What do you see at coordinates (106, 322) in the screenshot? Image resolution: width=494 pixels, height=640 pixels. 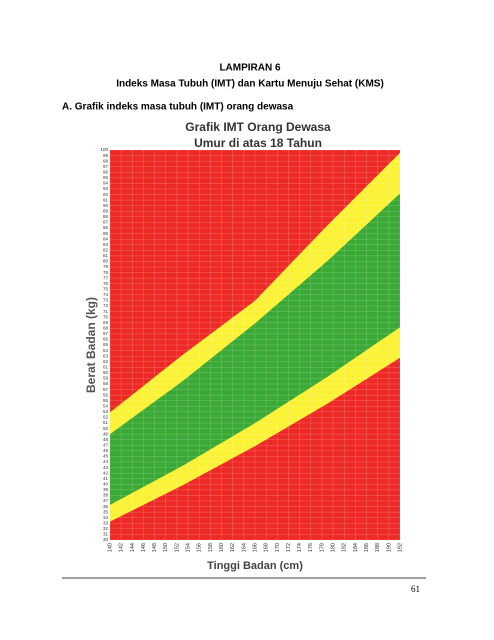 I see `y-tick-label: 69` at bounding box center [106, 322].